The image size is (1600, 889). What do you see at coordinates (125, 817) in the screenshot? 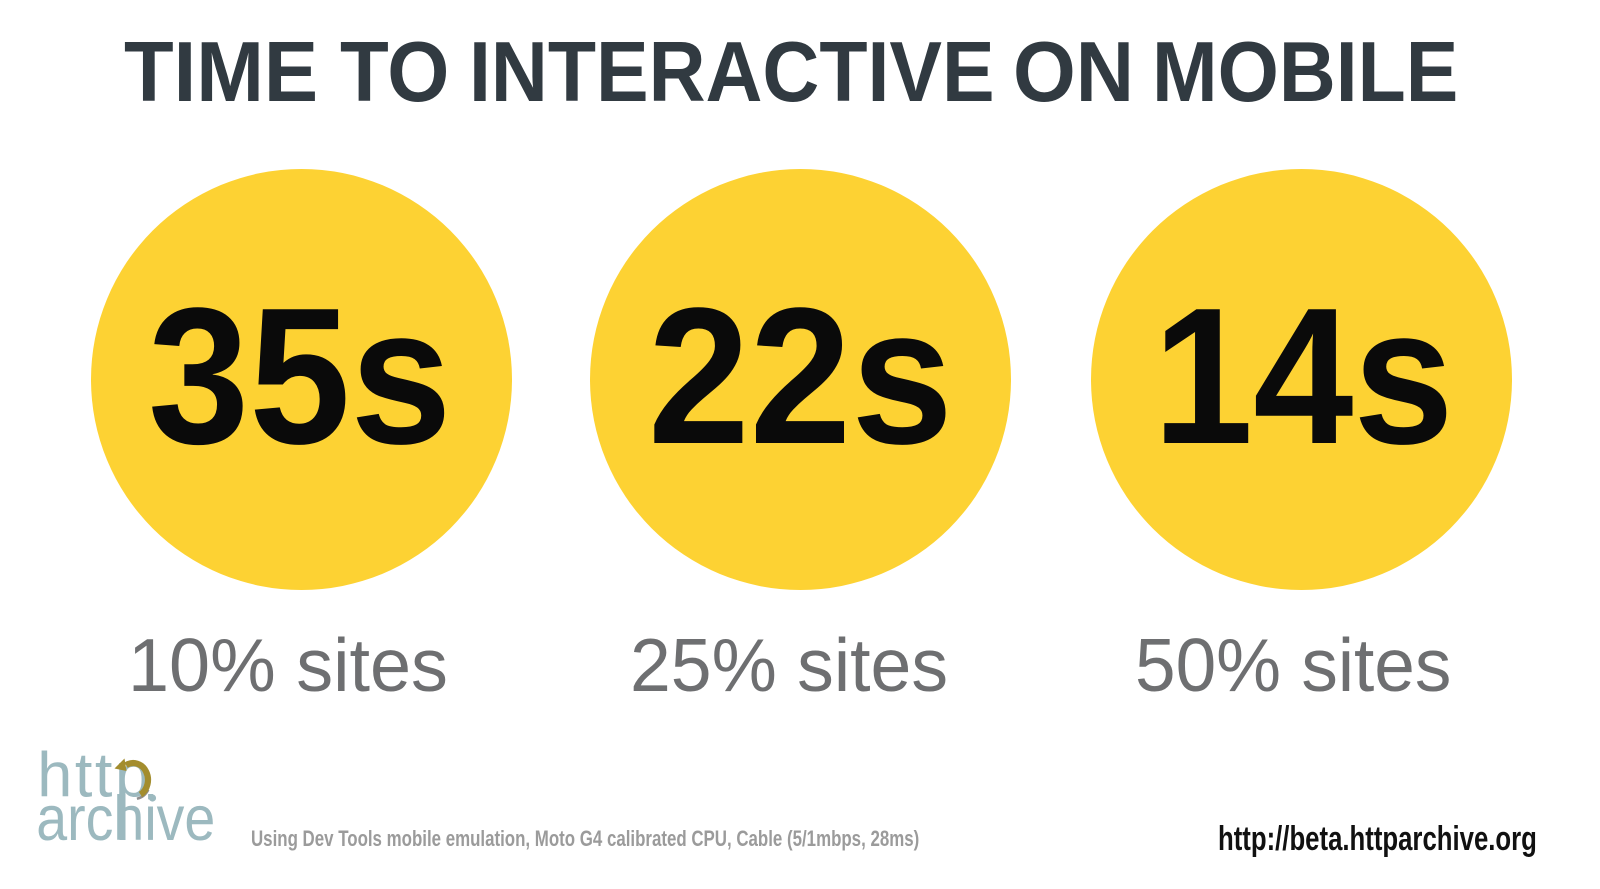
I see `svg-text: archive` at bounding box center [125, 817].